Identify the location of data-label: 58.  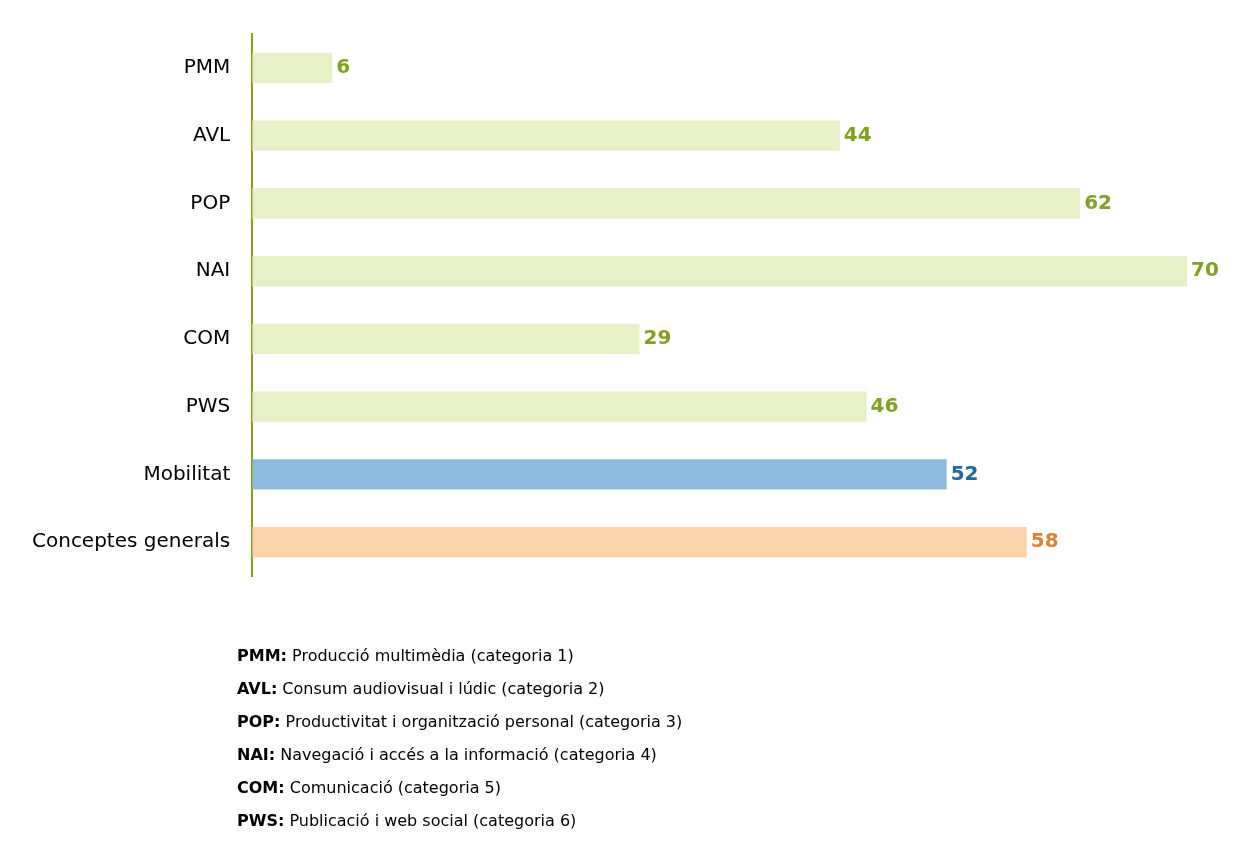
(1044, 540).